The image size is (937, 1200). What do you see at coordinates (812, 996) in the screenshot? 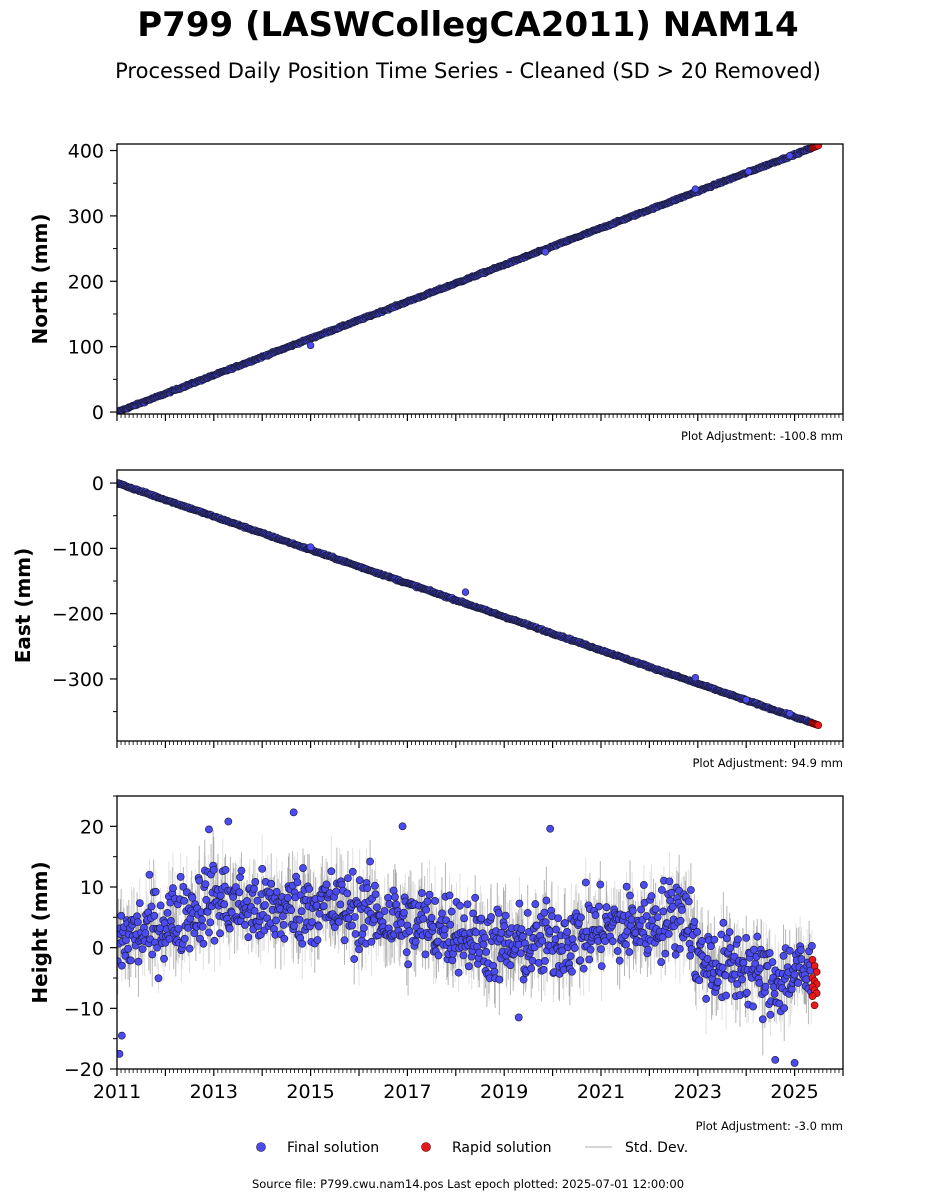
I see `height-rapid-point` at bounding box center [812, 996].